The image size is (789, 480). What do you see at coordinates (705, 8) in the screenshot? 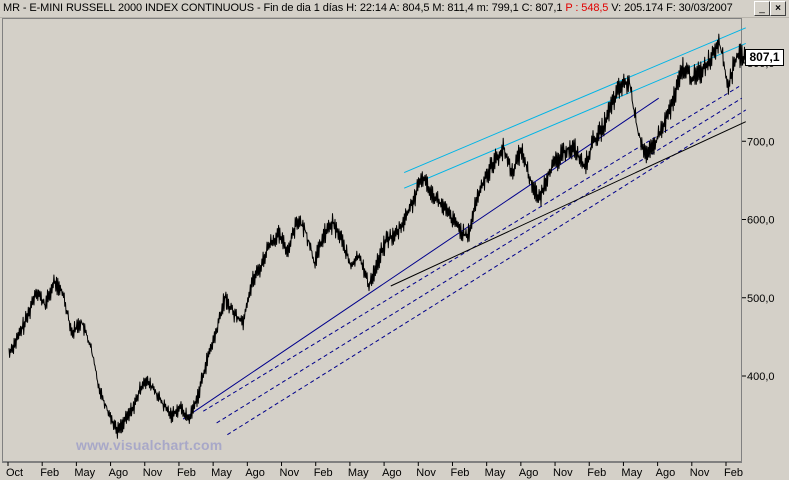
I see `f-value: 30/03/2007` at bounding box center [705, 8].